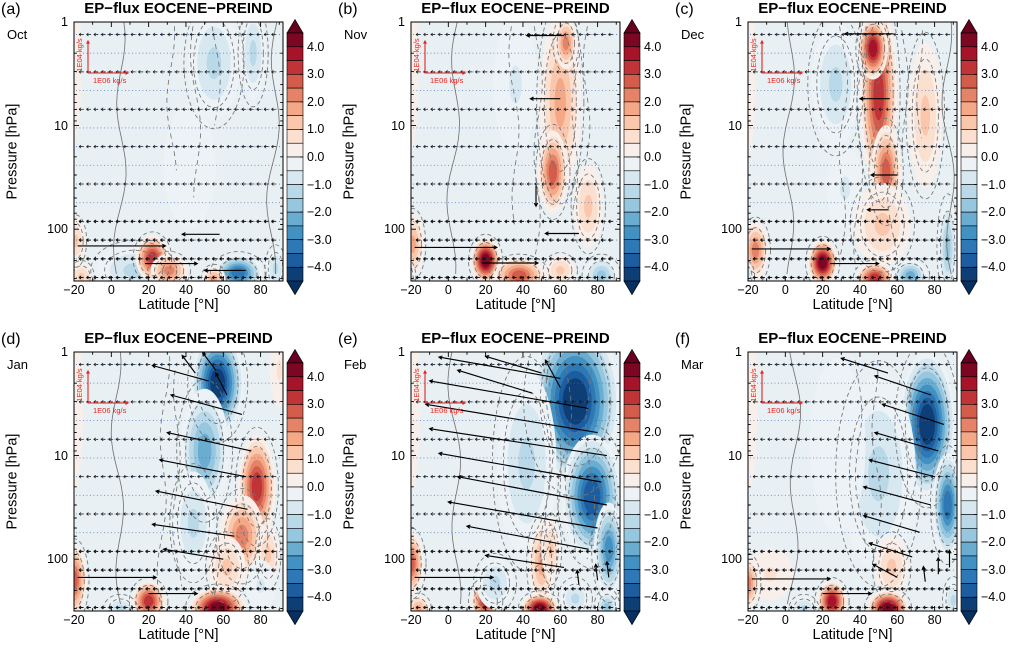 The height and width of the screenshot is (661, 1011). What do you see at coordinates (17, 364) in the screenshot?
I see `panel-month-label: Jan` at bounding box center [17, 364].